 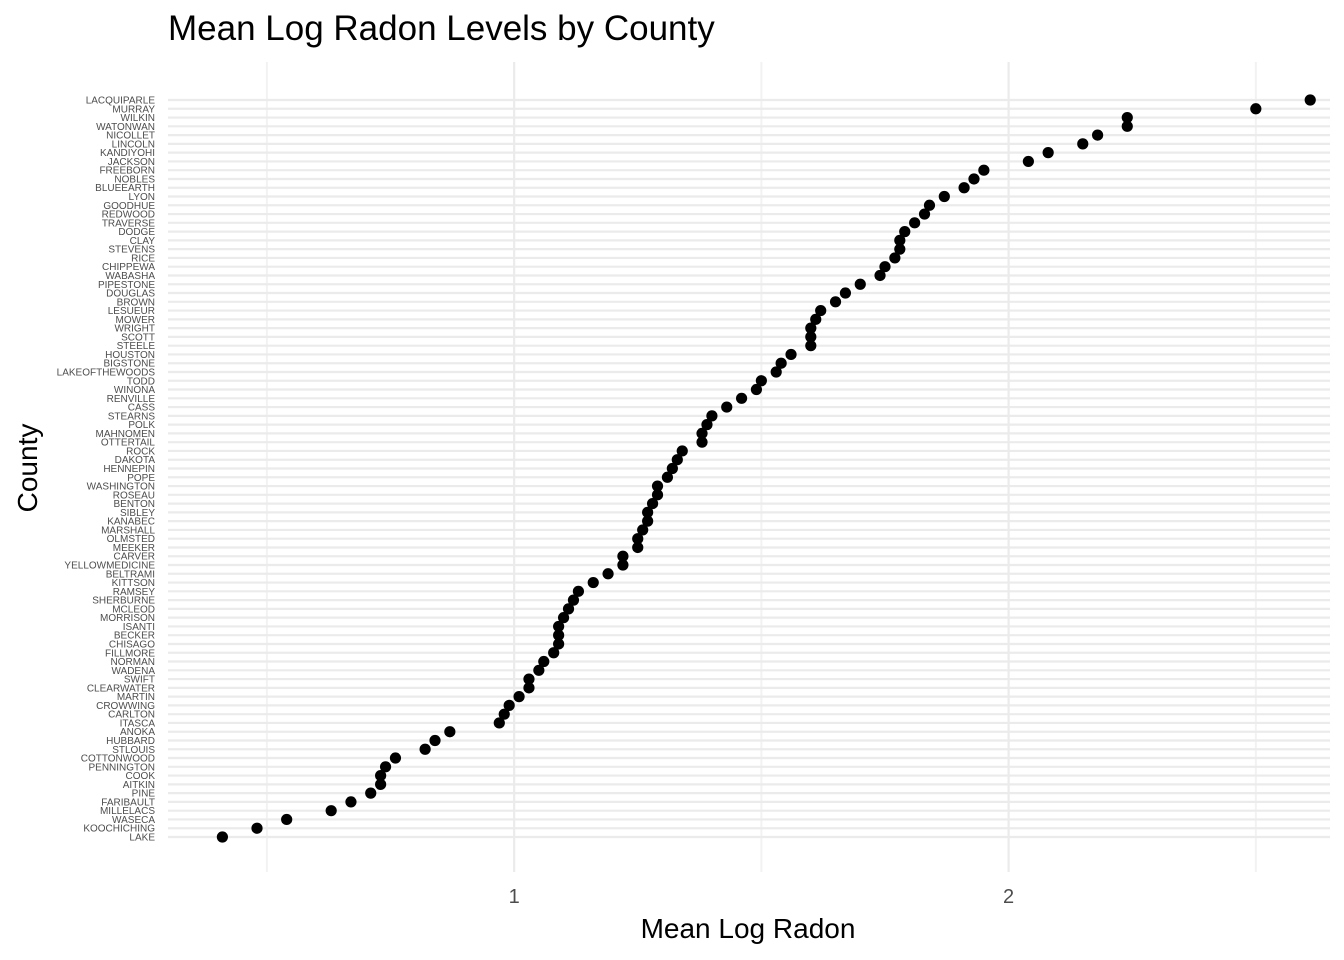 I want to click on y-tick-label: COTTONWOOD, so click(x=118, y=759).